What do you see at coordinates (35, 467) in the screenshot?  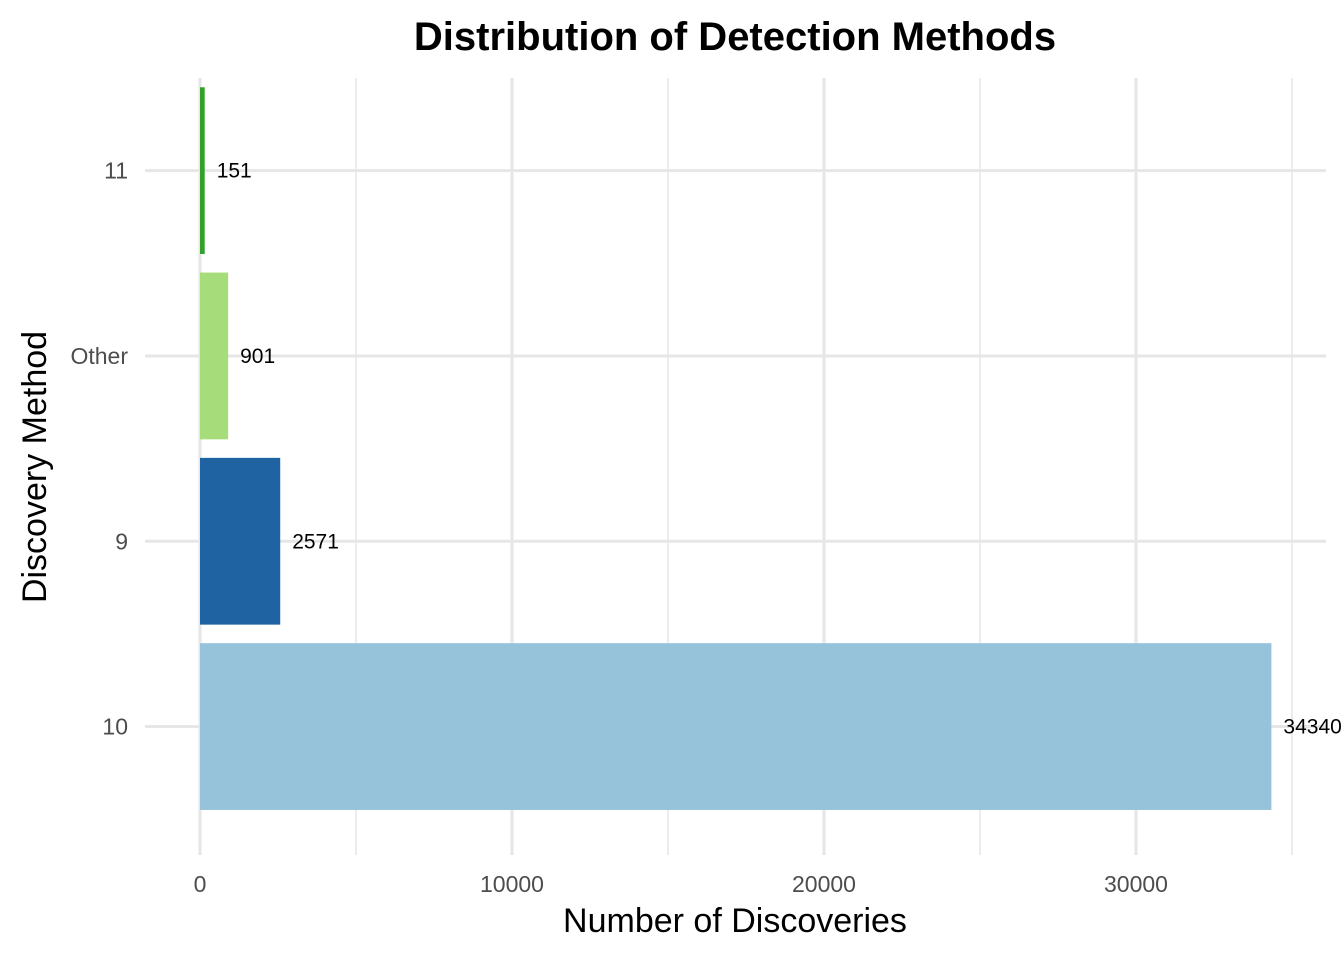 I see `y-axis-title: Discovery Method` at bounding box center [35, 467].